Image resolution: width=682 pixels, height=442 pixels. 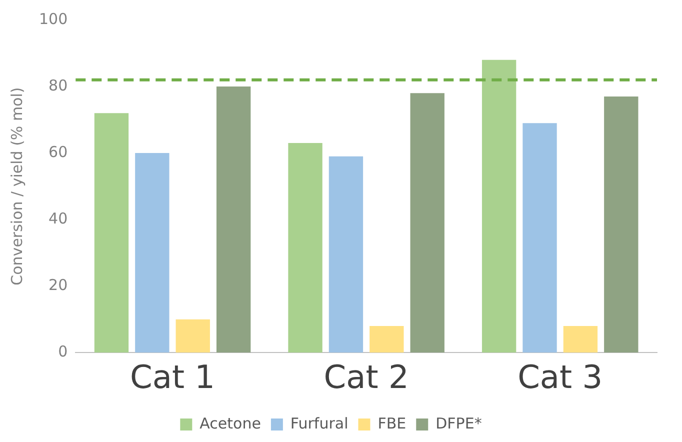 I want to click on y-tick-label: 100, so click(x=53, y=19).